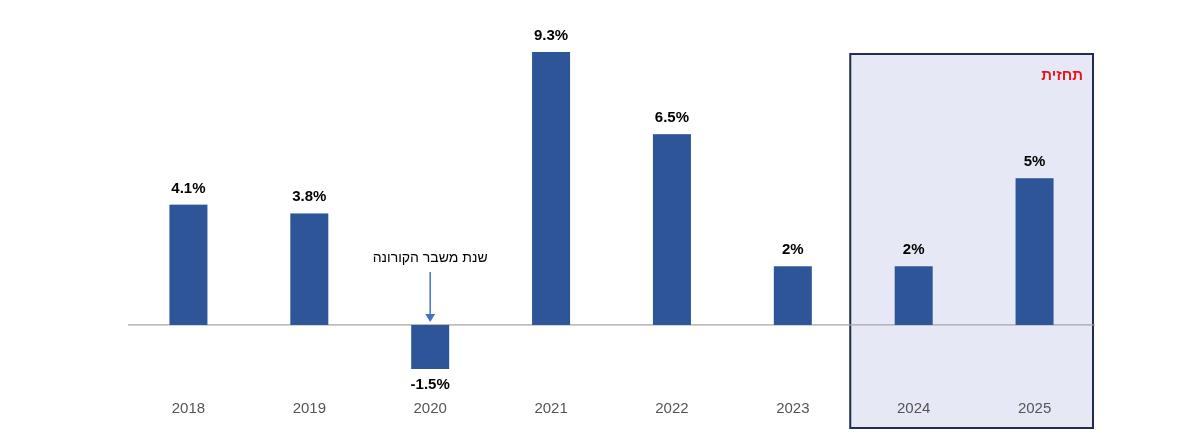  Describe the element at coordinates (672, 117) in the screenshot. I see `data-label: 6.5%` at that location.